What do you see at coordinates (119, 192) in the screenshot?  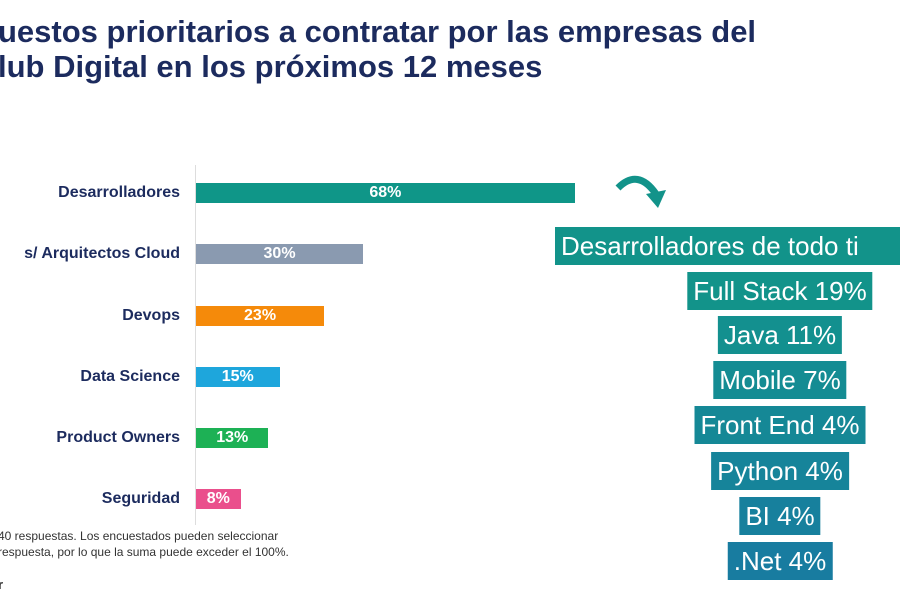 I see `category-label: Desarrolladores` at bounding box center [119, 192].